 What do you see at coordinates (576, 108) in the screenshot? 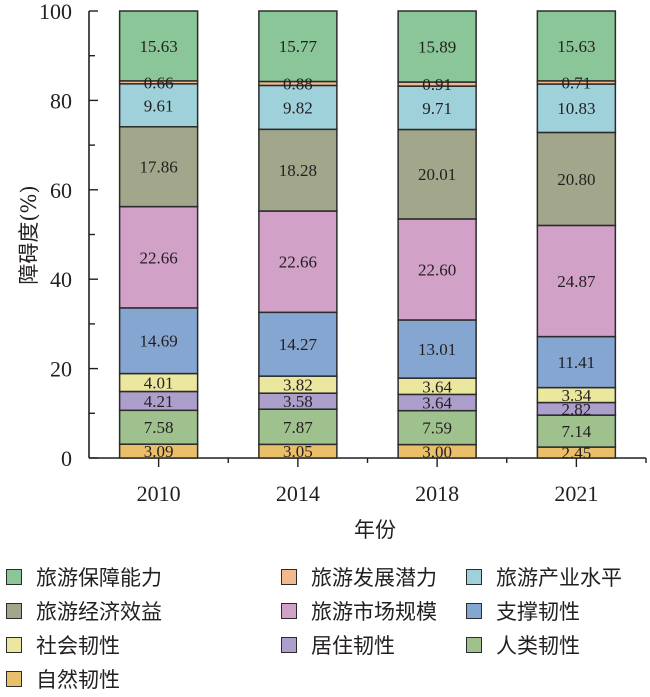
I see `data-label: 10.83` at bounding box center [576, 108].